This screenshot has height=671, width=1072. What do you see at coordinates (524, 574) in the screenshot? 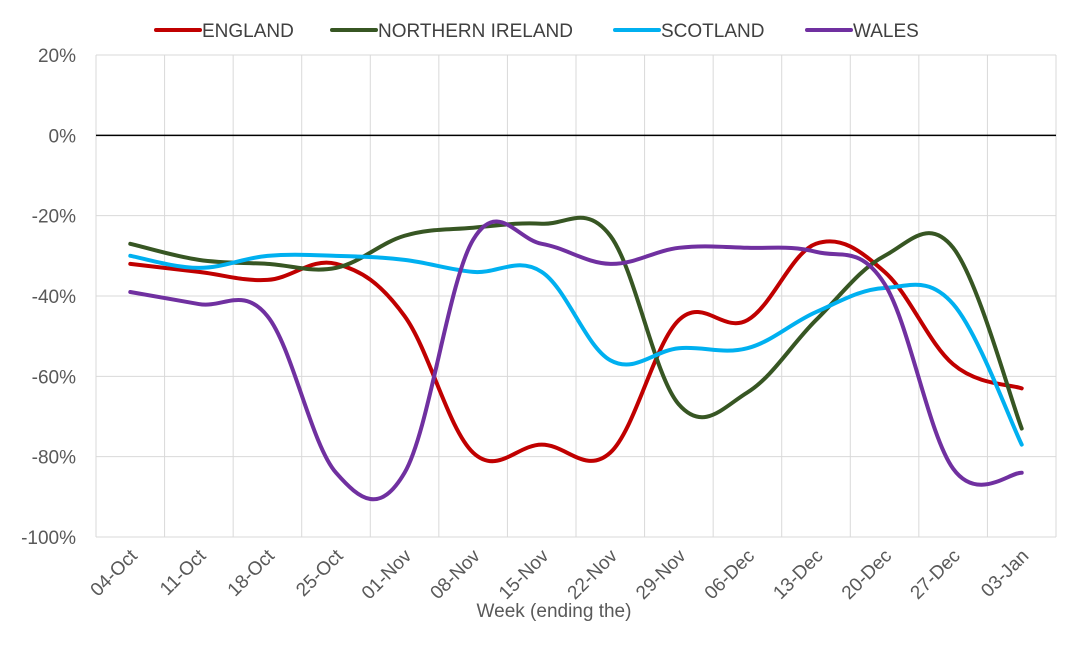
I see `x-tick-label: 15-Nov` at bounding box center [524, 574].